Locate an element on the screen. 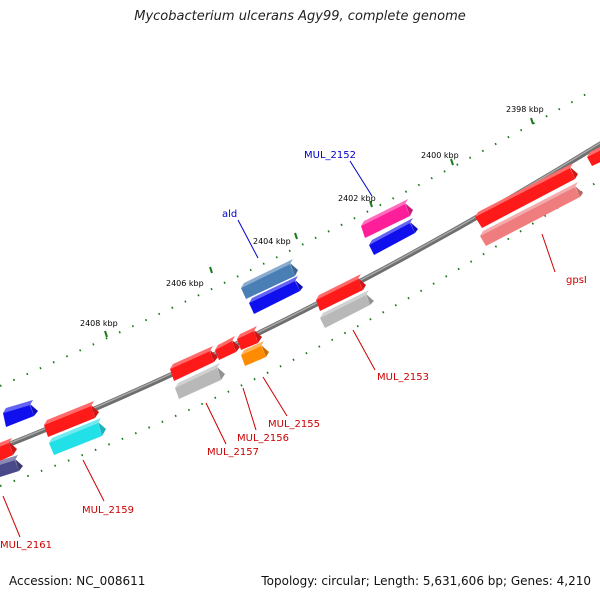 This screenshot has width=600, height=600. gene-gpsI-product is located at coordinates (530, 216).